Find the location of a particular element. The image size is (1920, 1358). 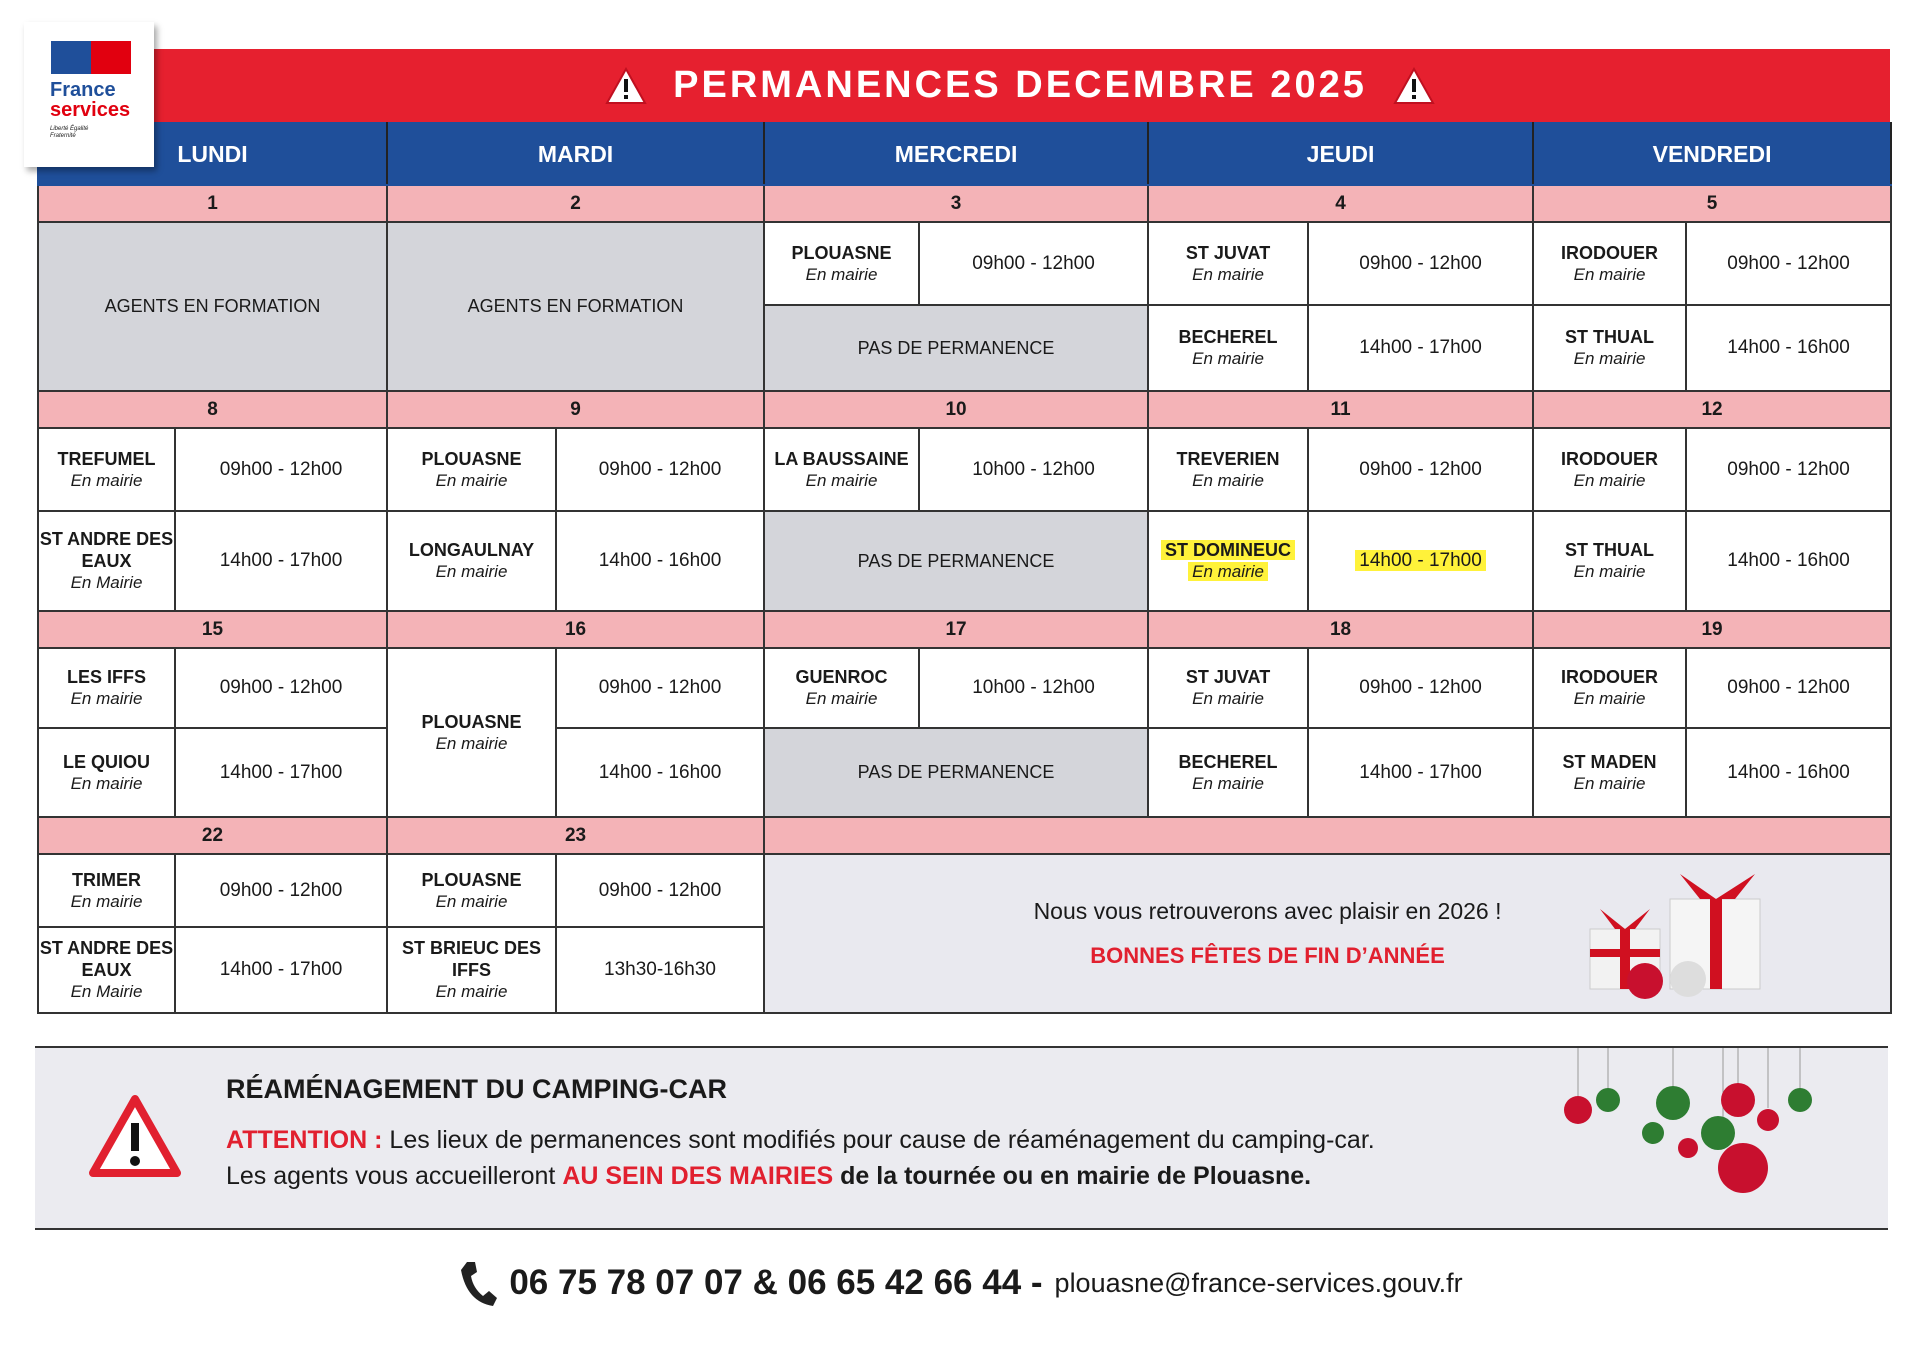

day-header-vendredi: VENDREDI is located at coordinates (1712, 154).